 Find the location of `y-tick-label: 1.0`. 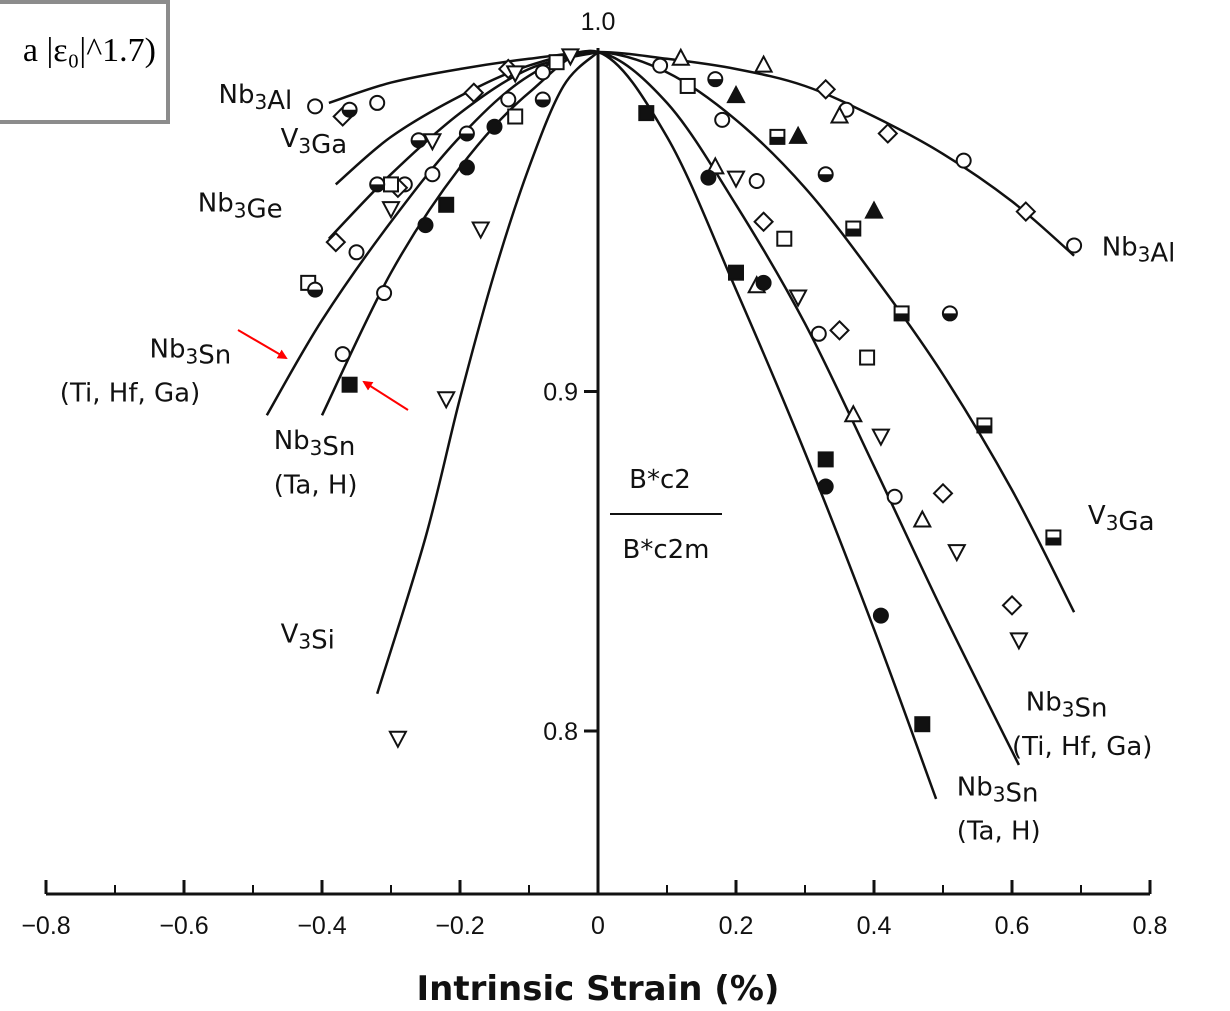

y-tick-label: 1.0 is located at coordinates (598, 22).